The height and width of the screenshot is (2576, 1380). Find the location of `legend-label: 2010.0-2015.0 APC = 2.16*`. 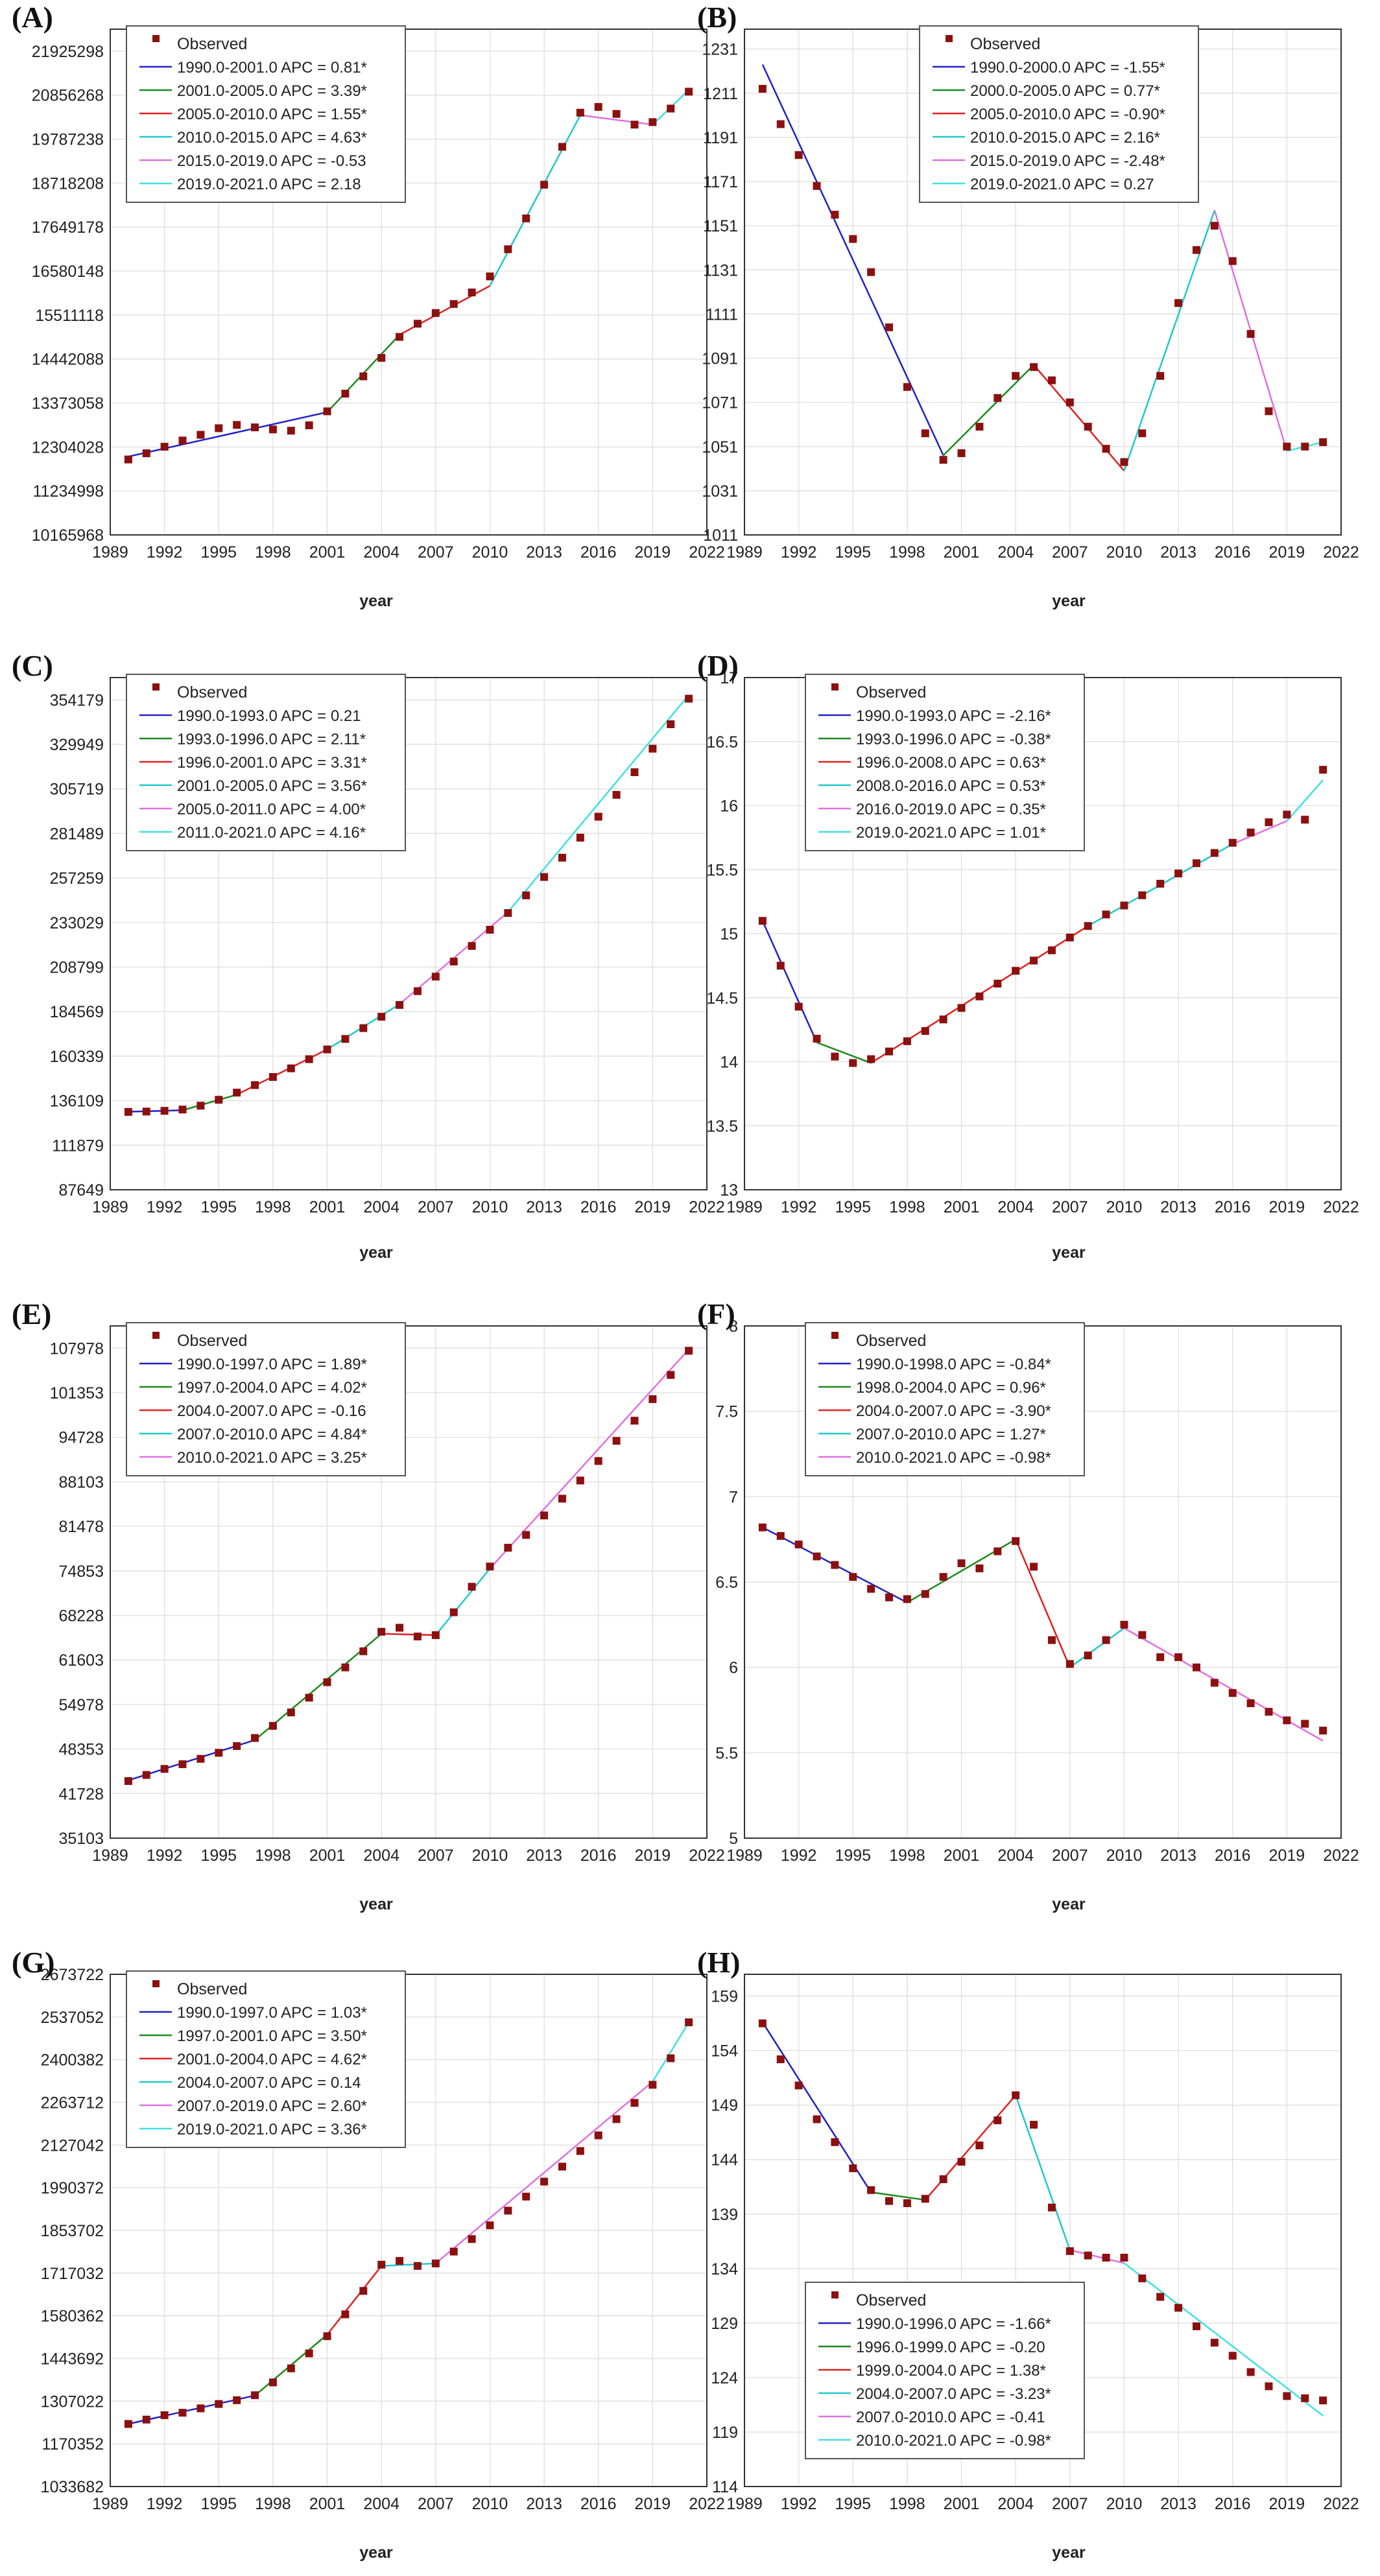

legend-label: 2010.0-2015.0 APC = 2.16* is located at coordinates (1065, 138).